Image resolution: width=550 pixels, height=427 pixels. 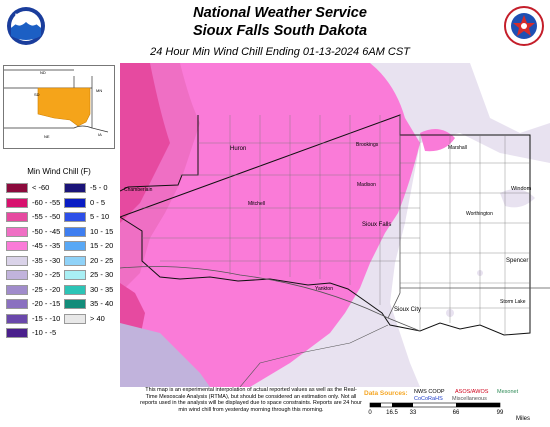 I want to click on city-label-sioux-city: Sioux City, so click(x=408, y=310).